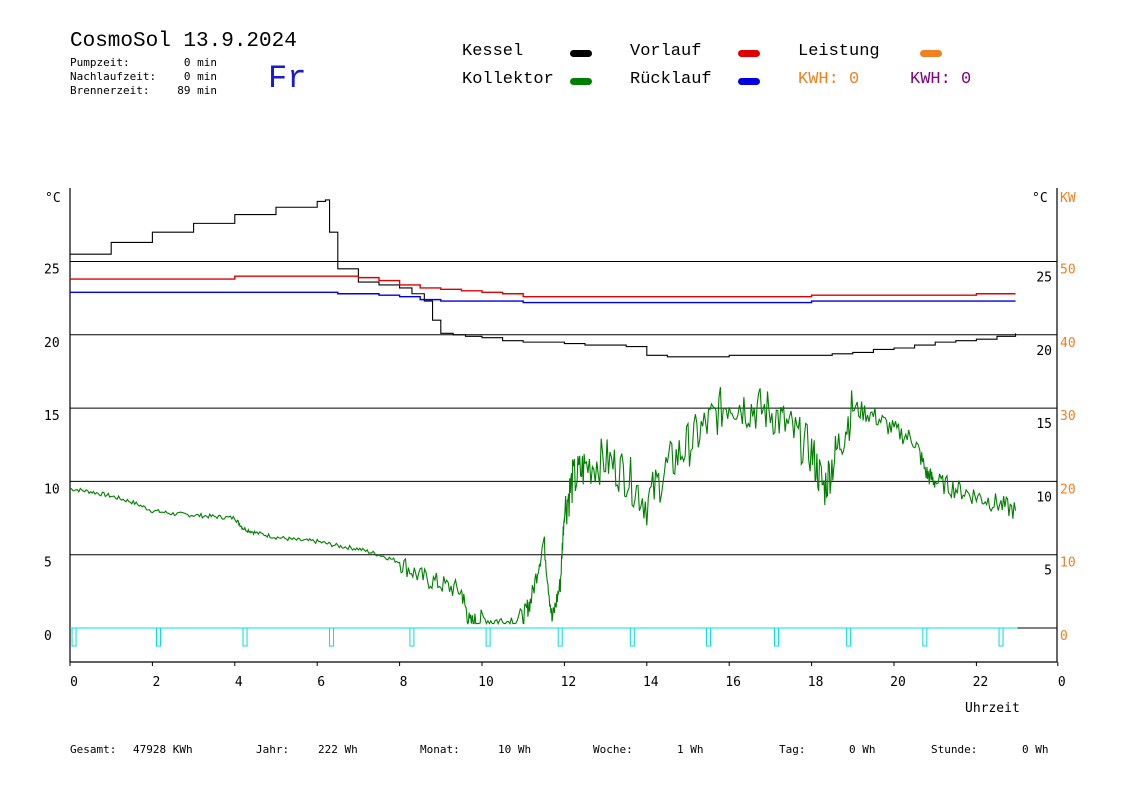 This screenshot has height=812, width=1148. I want to click on y-tick-right-20: 20, so click(1044, 351).